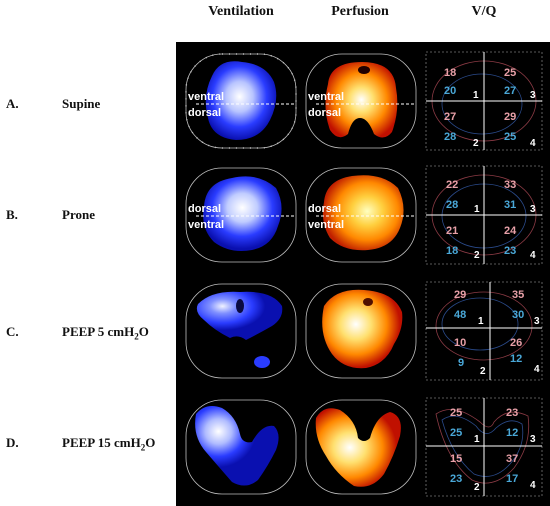  I want to click on column-header-perfusion: Perfusion, so click(360, 11).